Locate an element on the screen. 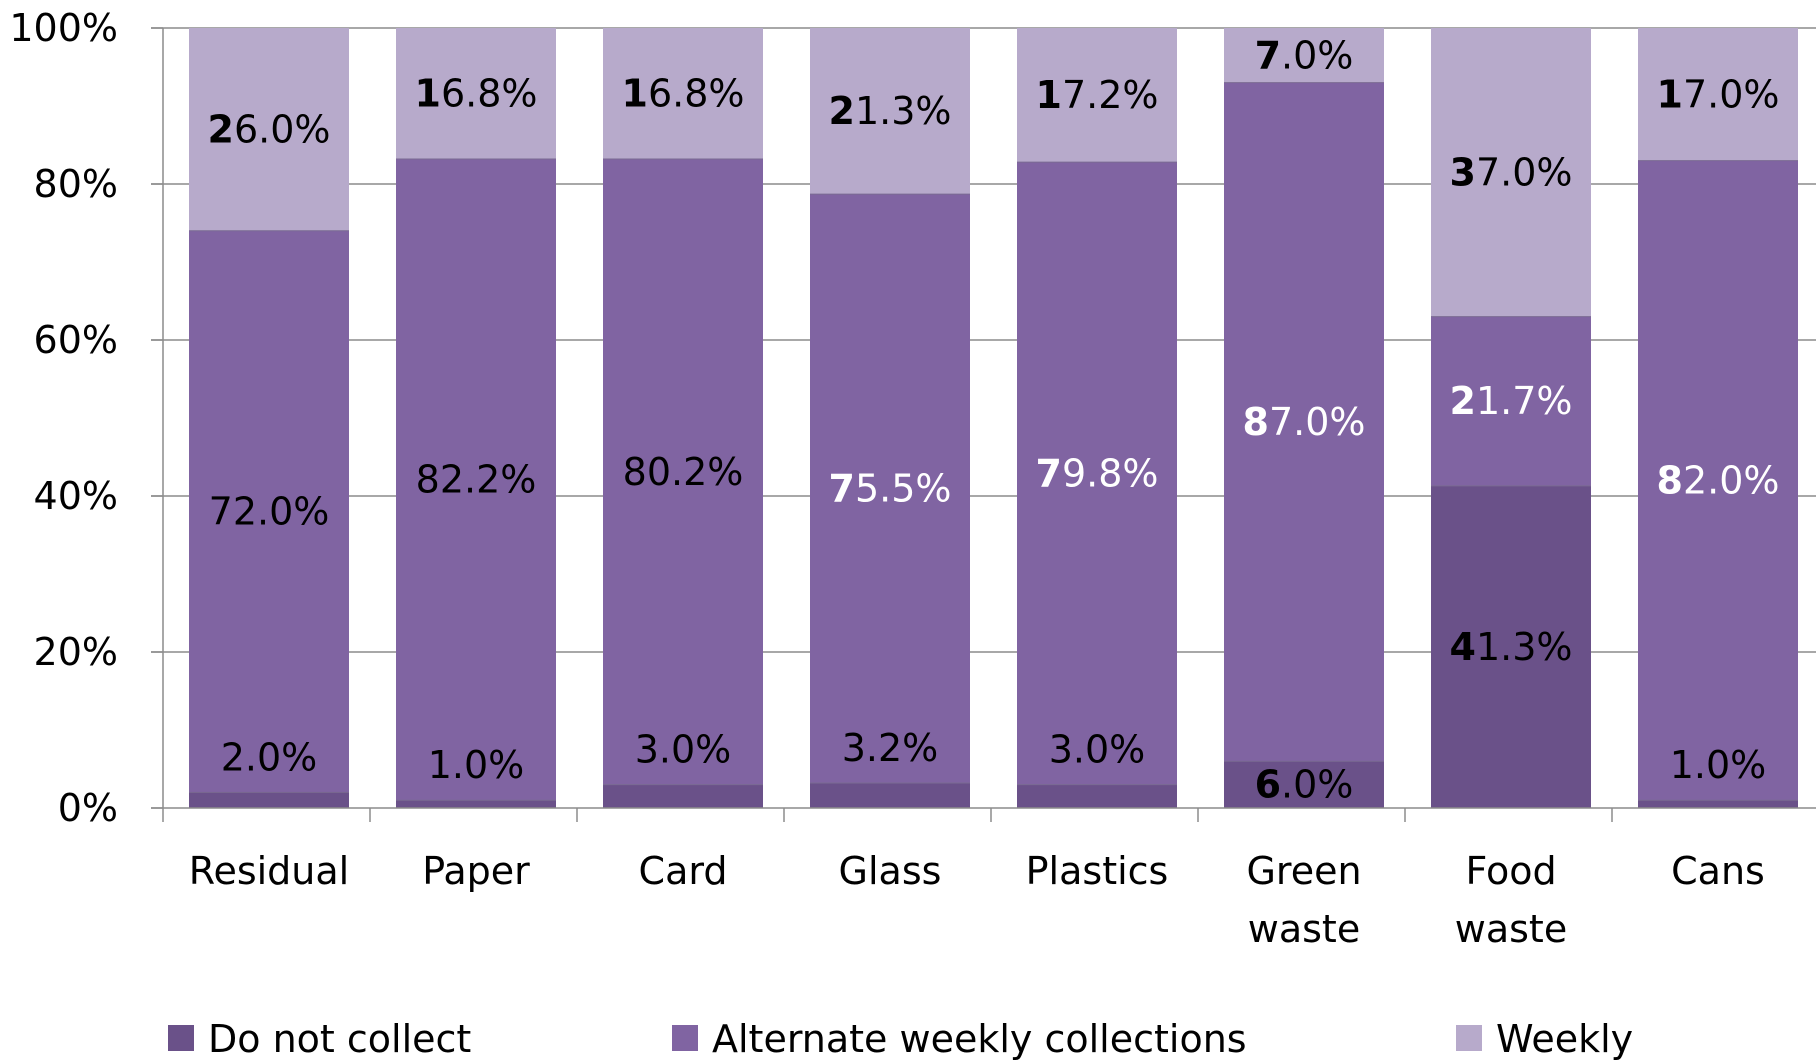  x-tick-label: Paper is located at coordinates (476, 871).